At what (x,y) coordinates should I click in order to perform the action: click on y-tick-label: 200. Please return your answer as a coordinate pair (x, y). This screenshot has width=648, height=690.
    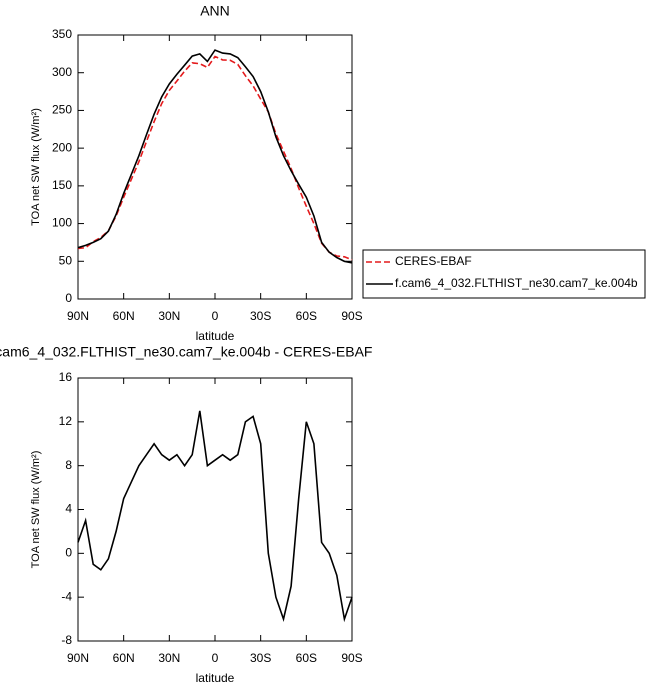
    Looking at the image, I should click on (62, 147).